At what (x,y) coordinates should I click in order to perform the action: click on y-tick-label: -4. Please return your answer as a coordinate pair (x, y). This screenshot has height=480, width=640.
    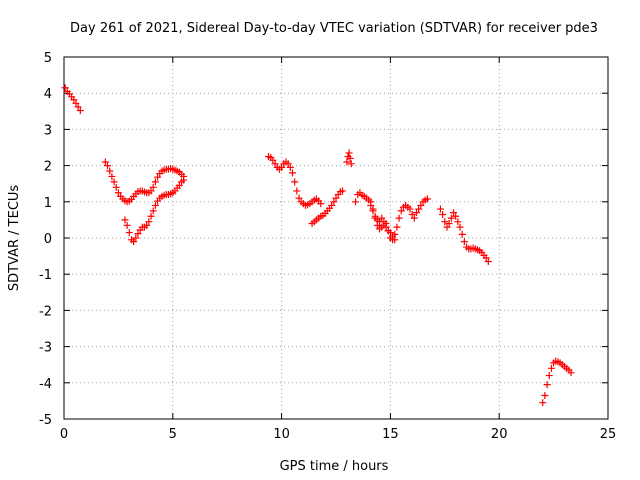
    Looking at the image, I should click on (45, 384).